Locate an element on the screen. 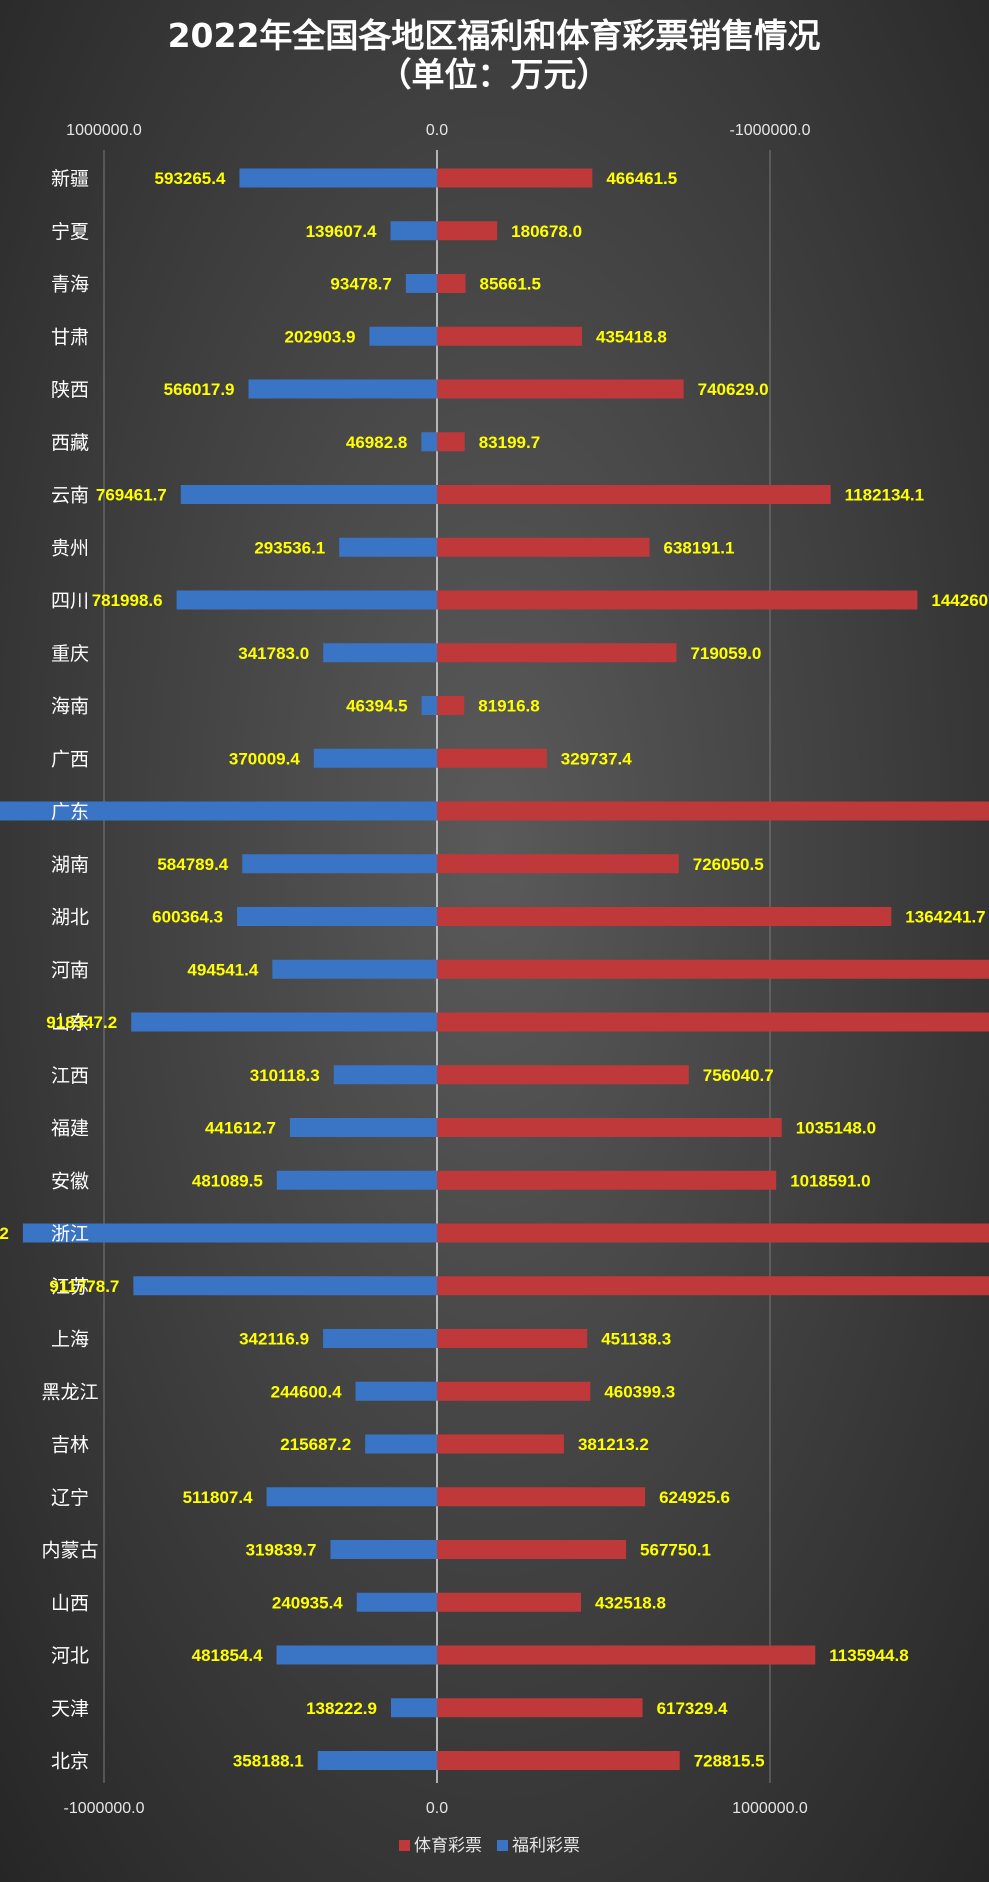 The image size is (989, 1882). category-label: 江苏 is located at coordinates (70, 1287).